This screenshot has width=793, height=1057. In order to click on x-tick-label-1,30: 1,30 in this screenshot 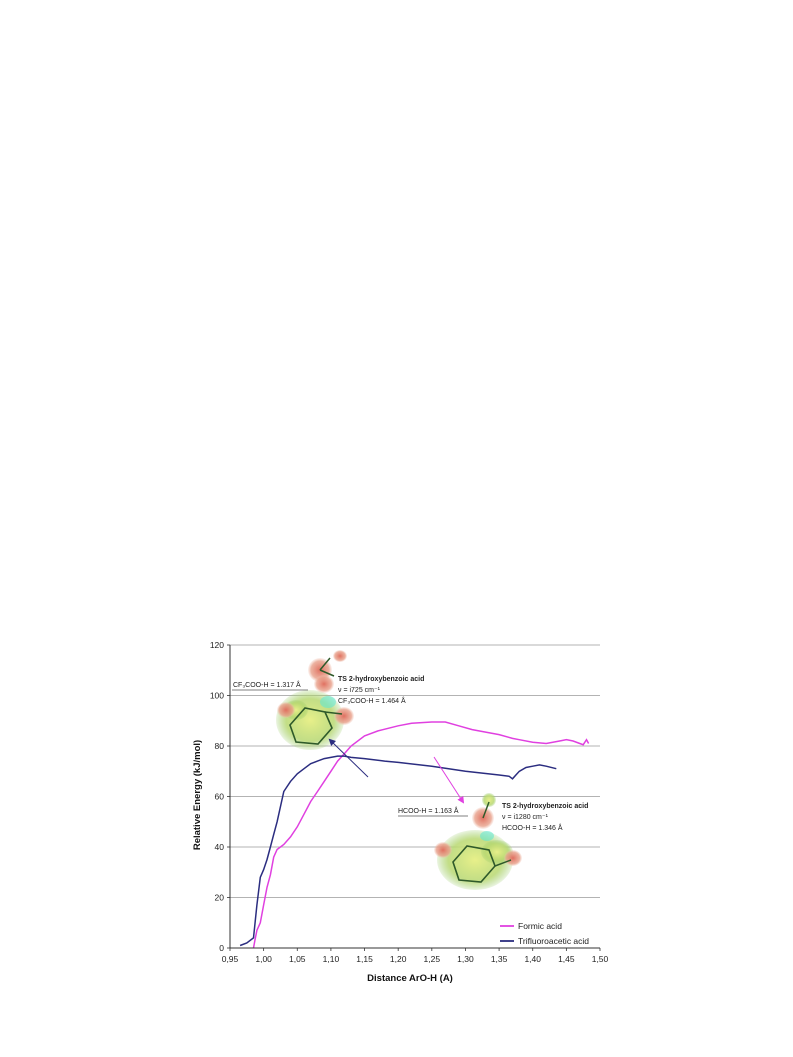, I will do `click(465, 959)`.